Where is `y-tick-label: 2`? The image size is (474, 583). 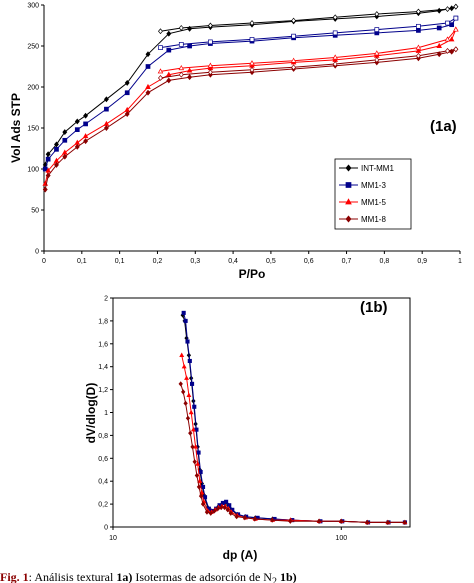 y-tick-label: 2 is located at coordinates (106, 299).